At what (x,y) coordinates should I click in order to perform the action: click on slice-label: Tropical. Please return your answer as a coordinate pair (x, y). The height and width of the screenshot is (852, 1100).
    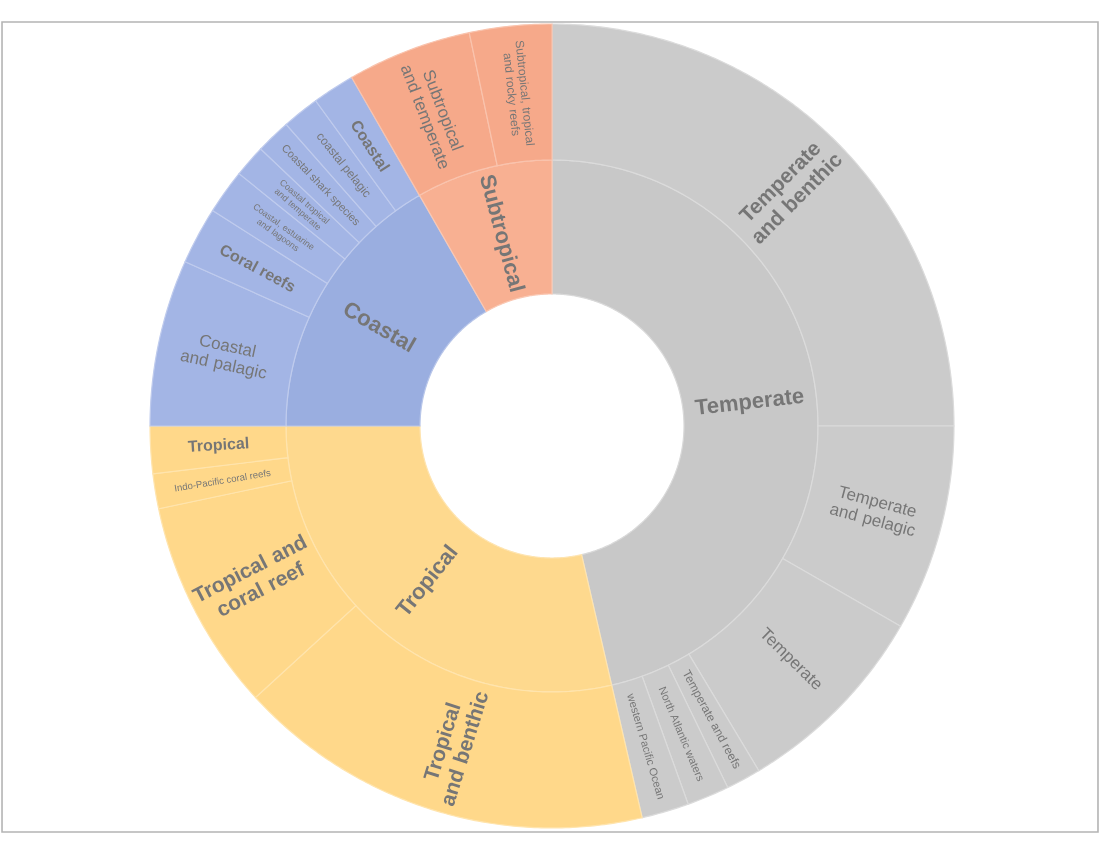
    Looking at the image, I should click on (218, 445).